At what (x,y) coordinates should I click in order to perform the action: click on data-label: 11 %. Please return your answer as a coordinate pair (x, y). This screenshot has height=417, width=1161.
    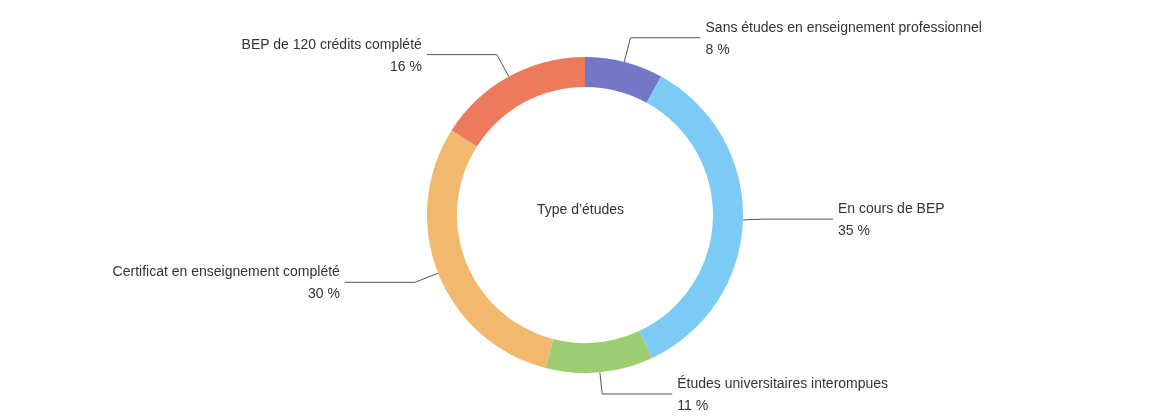
    Looking at the image, I should click on (693, 405).